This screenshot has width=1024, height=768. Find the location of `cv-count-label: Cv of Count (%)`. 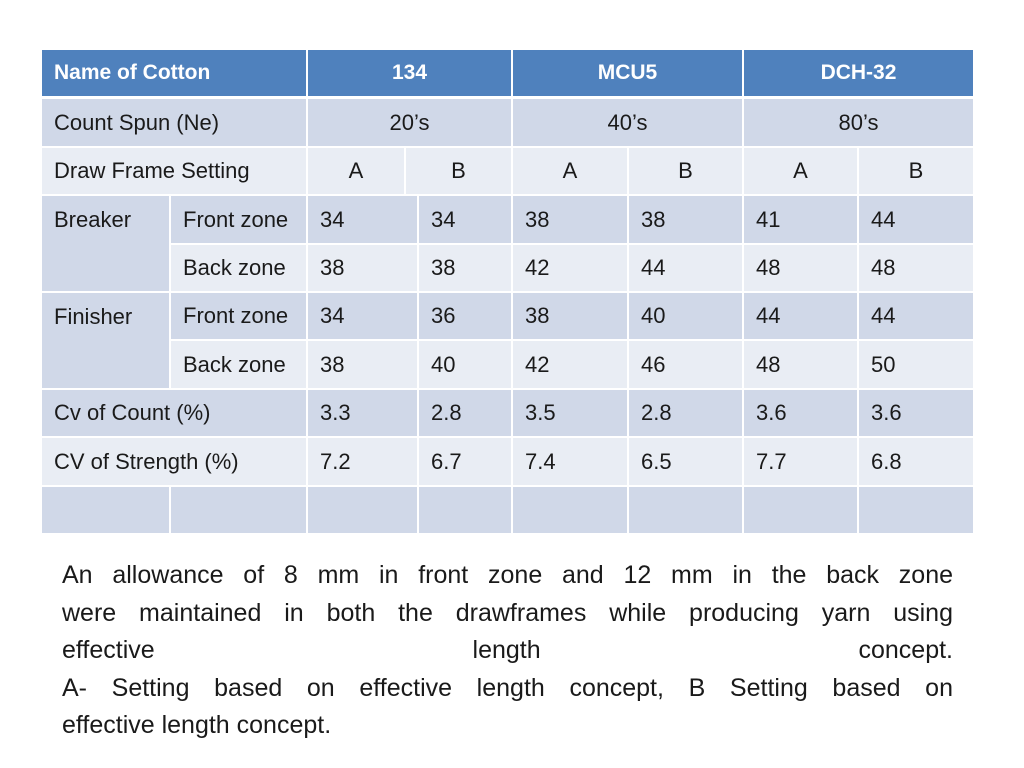

cv-count-label: Cv of Count (%) is located at coordinates (174, 413).